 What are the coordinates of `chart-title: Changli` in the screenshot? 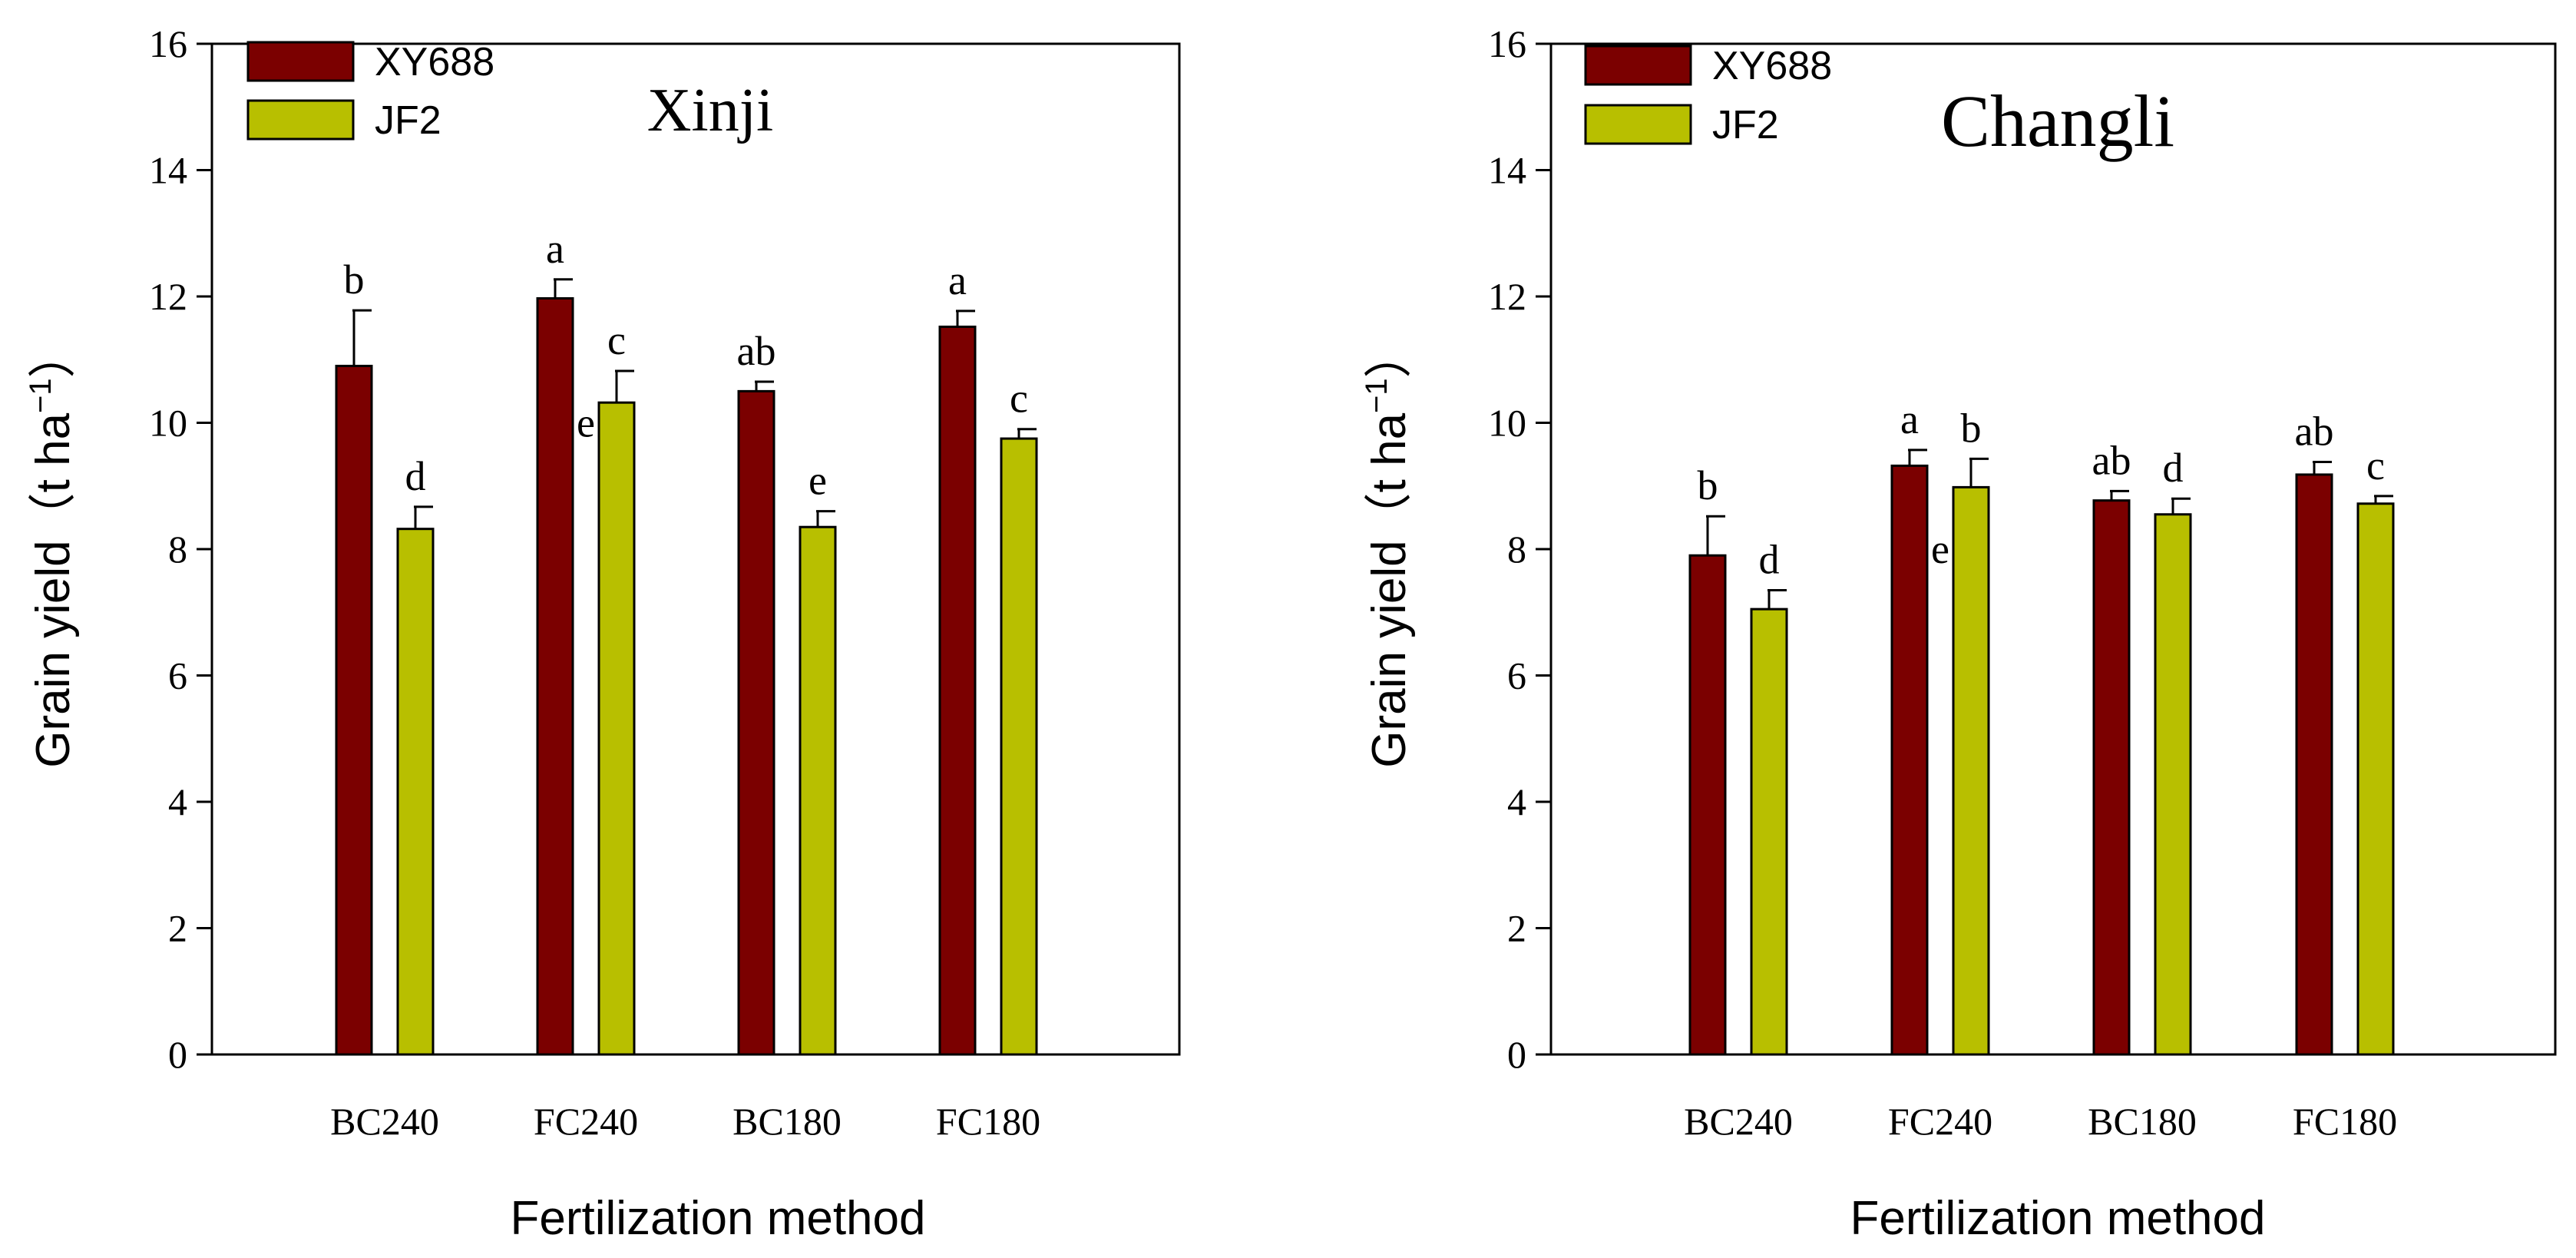 It's located at (2057, 121).